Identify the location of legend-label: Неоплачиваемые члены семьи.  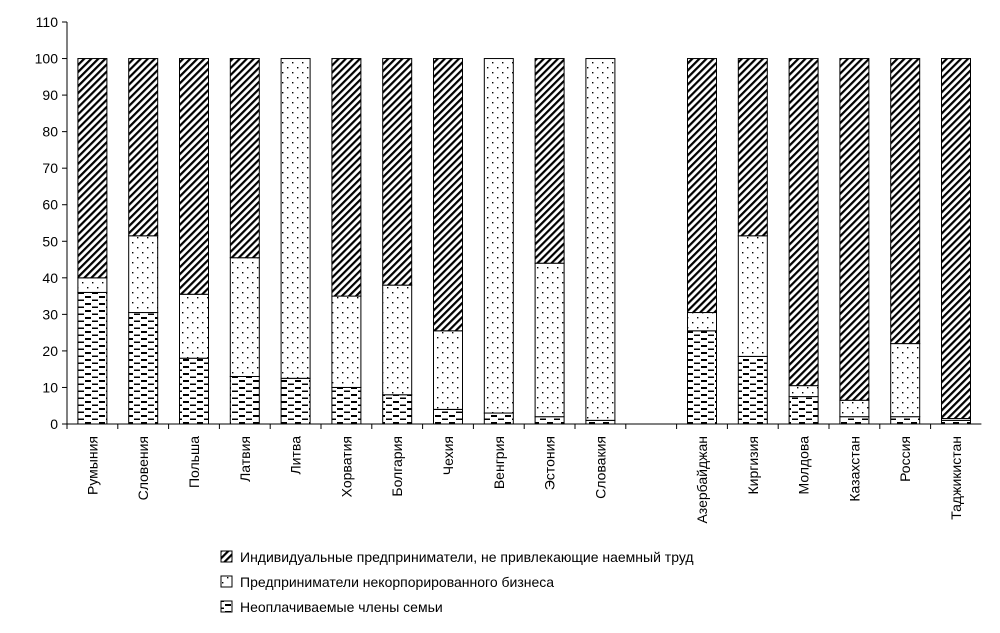
(341, 607).